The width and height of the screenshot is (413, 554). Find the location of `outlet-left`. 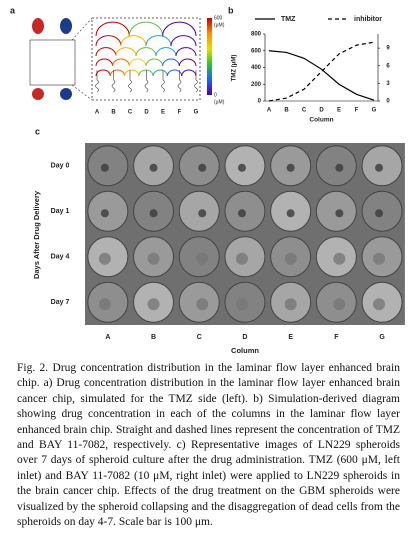

outlet-left is located at coordinates (38, 94).